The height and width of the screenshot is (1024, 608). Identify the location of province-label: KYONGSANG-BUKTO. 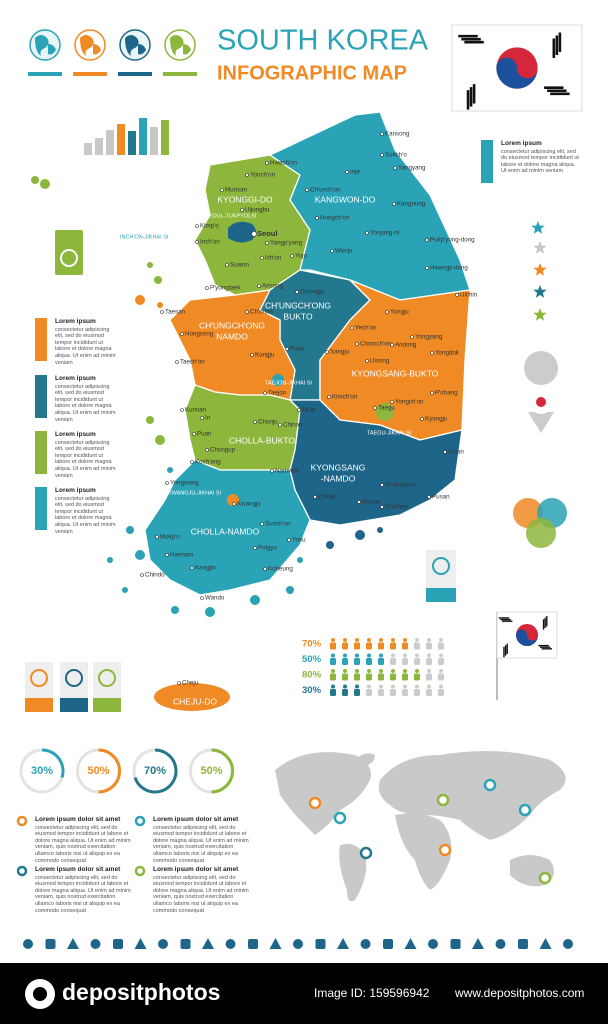
(395, 373).